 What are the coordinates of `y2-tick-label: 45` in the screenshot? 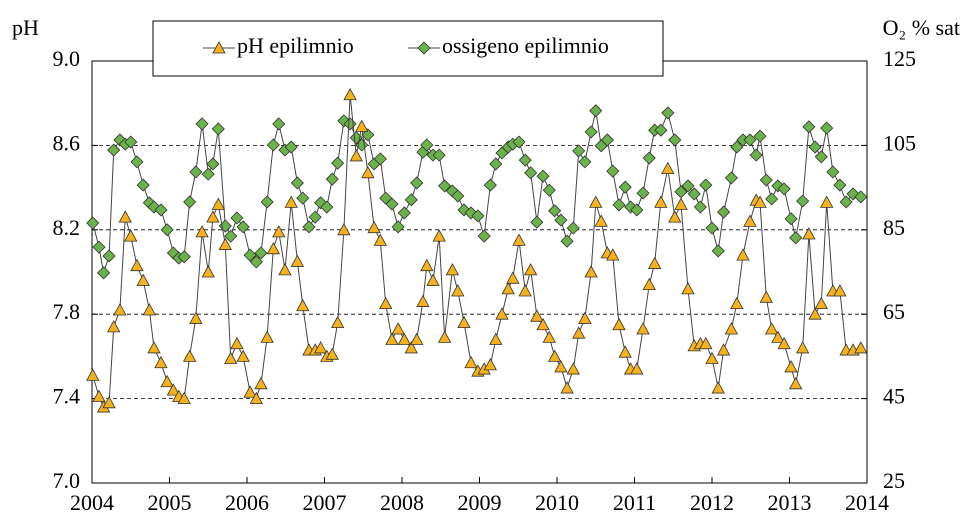 It's located at (894, 396).